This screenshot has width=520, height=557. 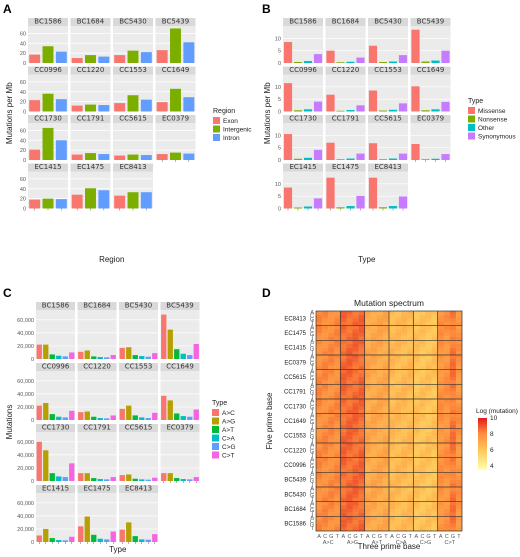 What do you see at coordinates (133, 138) in the screenshot?
I see `a-facet-CC5615: CC5615` at bounding box center [133, 138].